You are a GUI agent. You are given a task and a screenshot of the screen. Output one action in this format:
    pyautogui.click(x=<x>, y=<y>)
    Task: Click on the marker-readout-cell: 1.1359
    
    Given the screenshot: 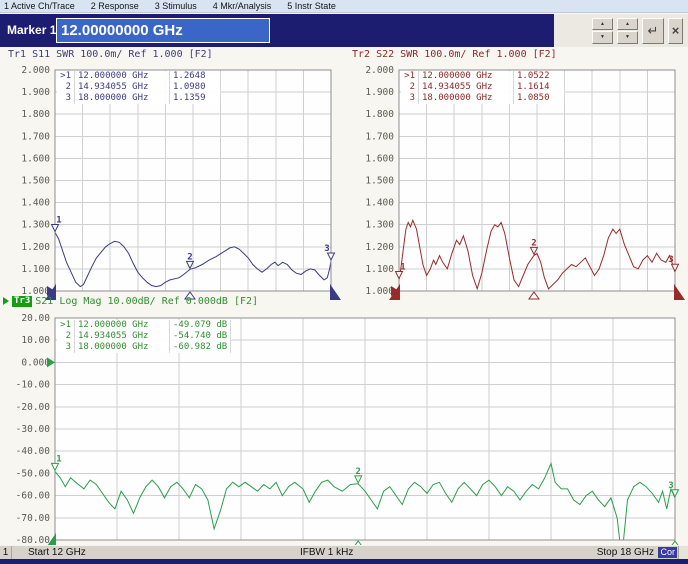 What is the action you would take?
    pyautogui.click(x=195, y=98)
    